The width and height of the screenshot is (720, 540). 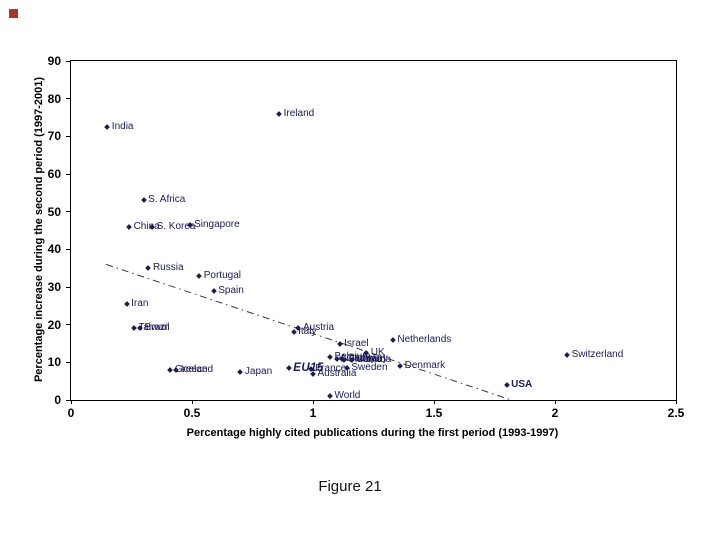 What do you see at coordinates (597, 354) in the screenshot?
I see `point-label-switzerland: Switzerland` at bounding box center [597, 354].